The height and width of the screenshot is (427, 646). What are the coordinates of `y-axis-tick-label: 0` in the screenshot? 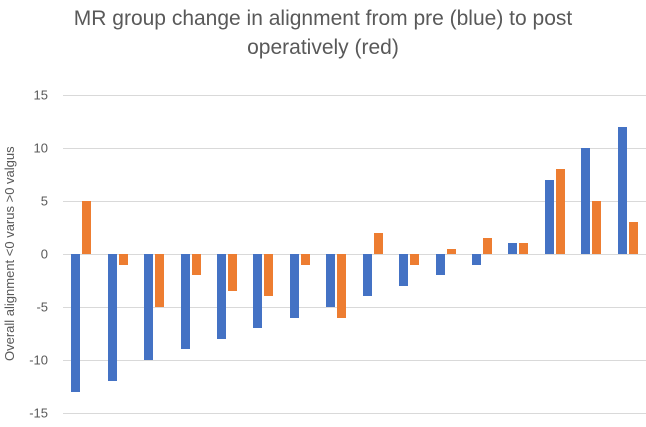 It's located at (44, 254).